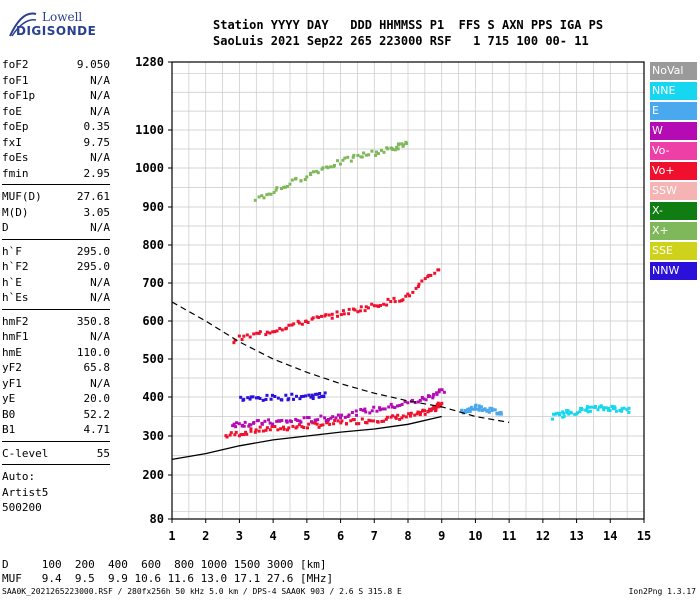 The image size is (700, 600). Describe the element at coordinates (171, 536) in the screenshot. I see `x-tick-label: 1` at that location.